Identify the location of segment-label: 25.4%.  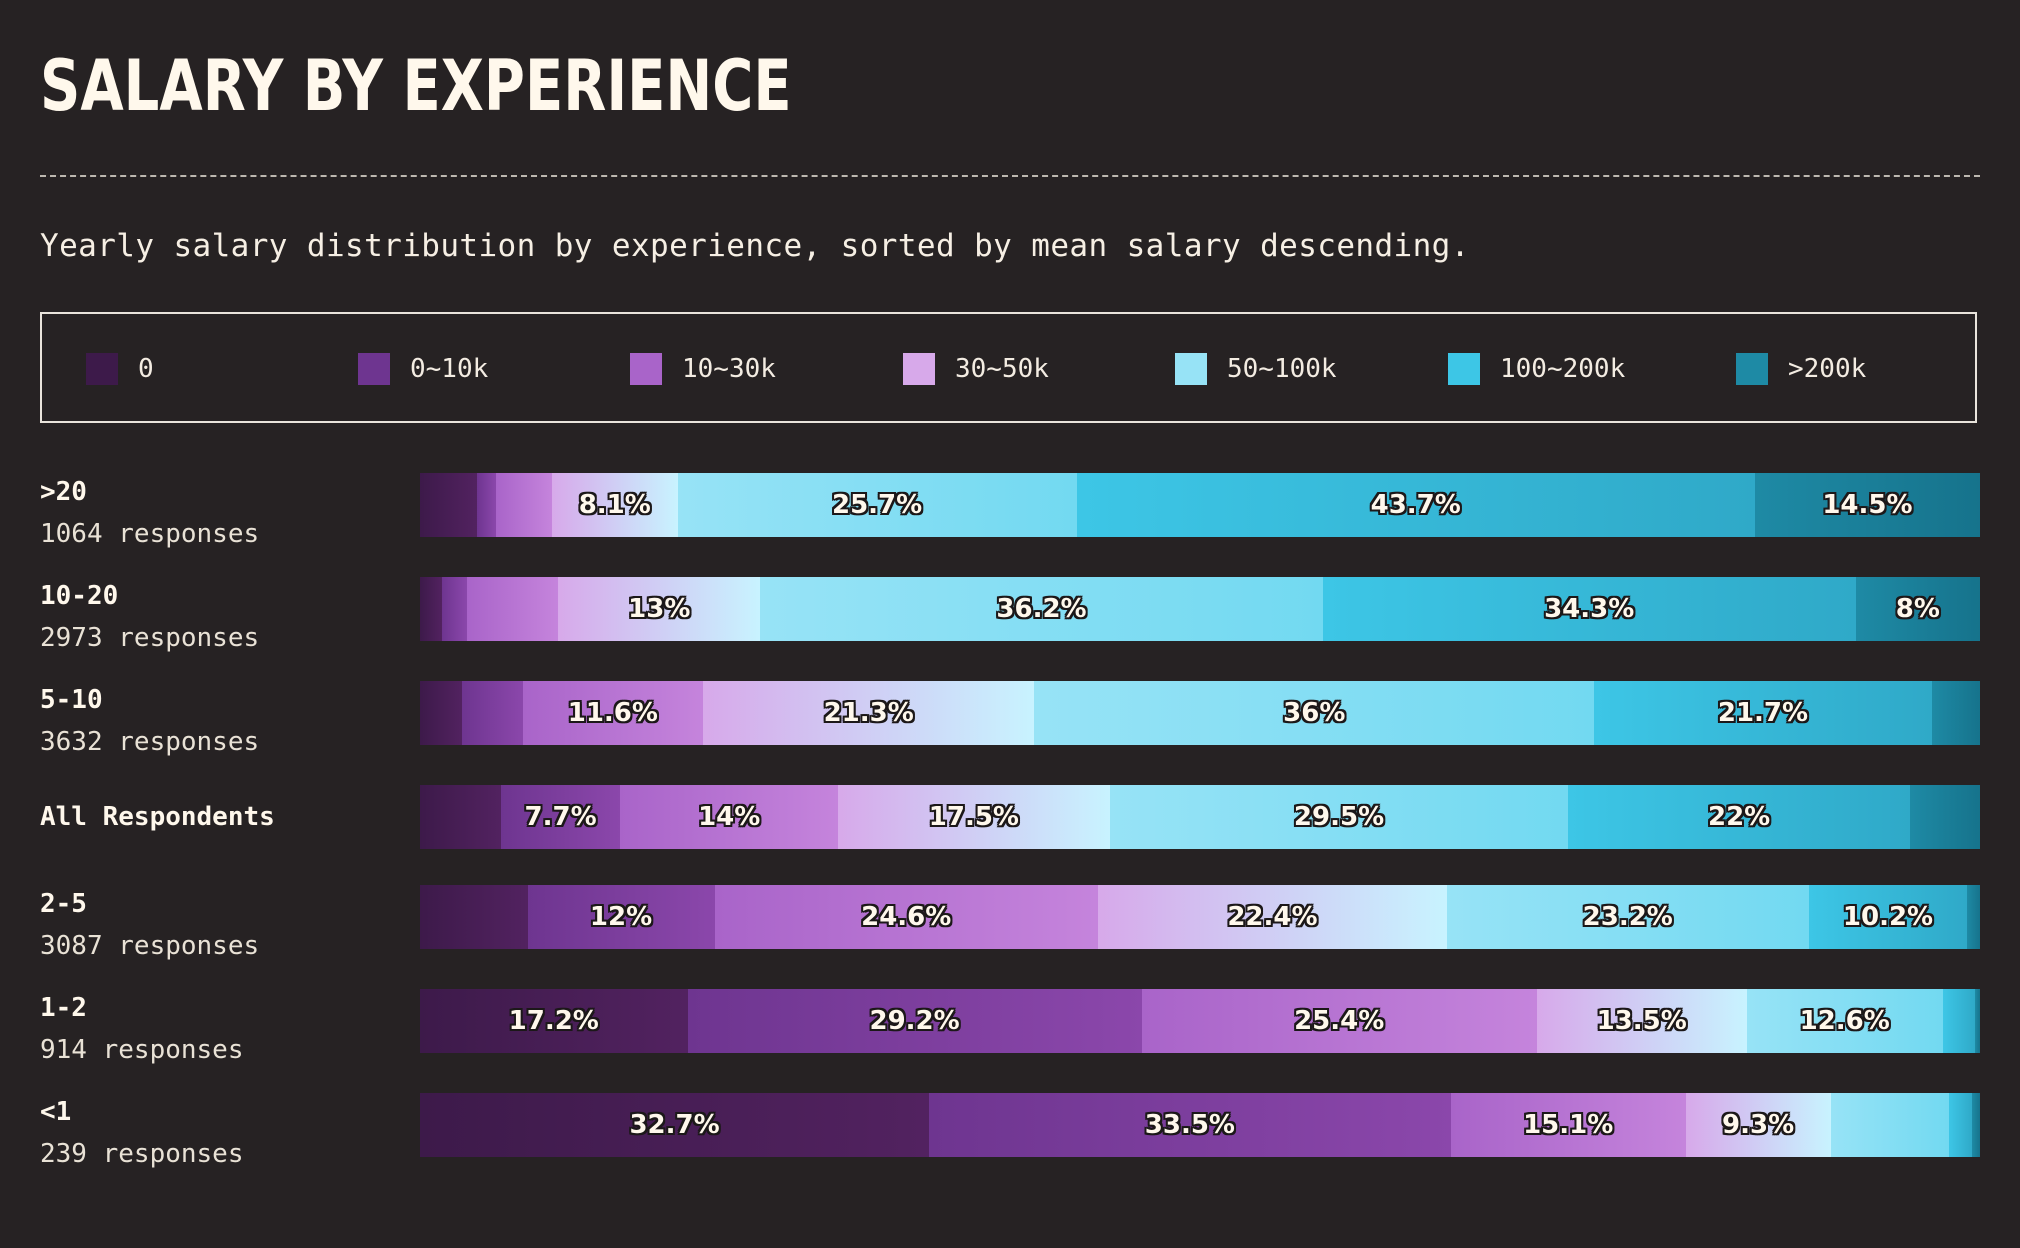
(1339, 1021).